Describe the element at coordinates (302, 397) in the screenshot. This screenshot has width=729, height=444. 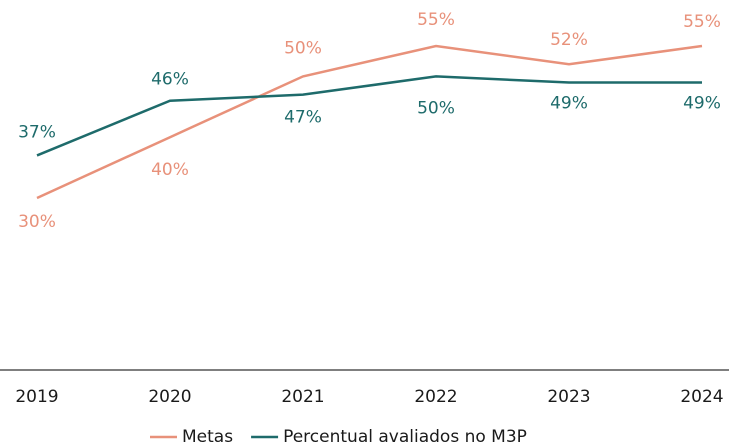
I see `x-tick-label: 2021` at that location.